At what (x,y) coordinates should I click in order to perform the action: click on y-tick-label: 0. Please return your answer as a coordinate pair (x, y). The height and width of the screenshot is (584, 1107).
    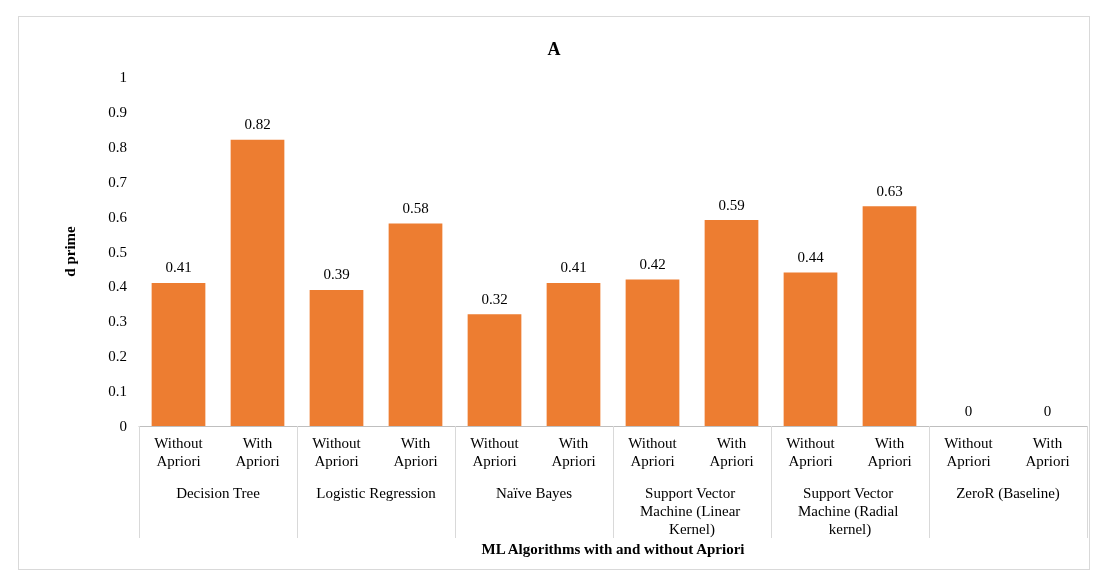
    Looking at the image, I should click on (123, 426).